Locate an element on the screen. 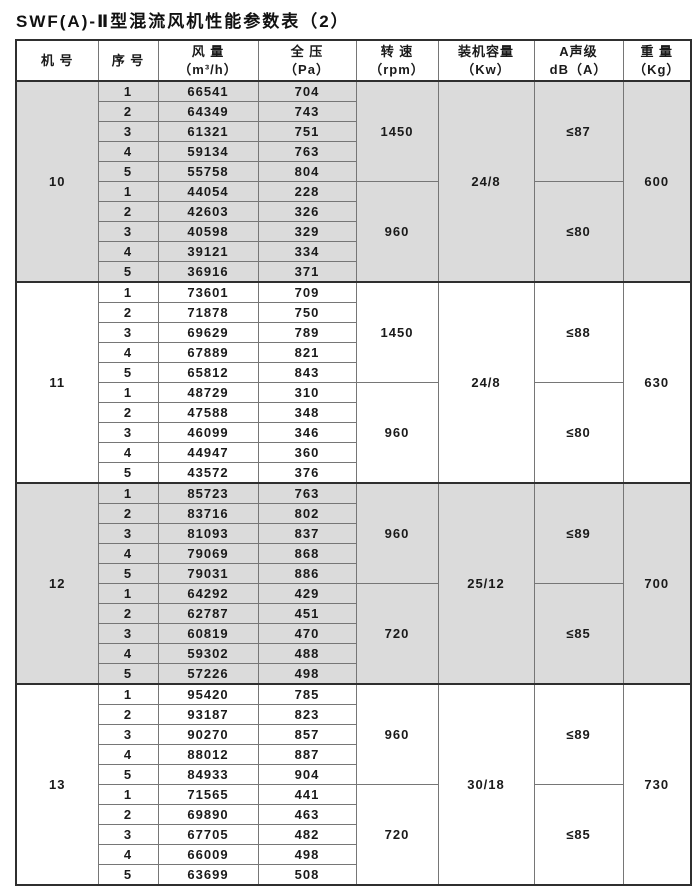  air-volume-cell: 48729 is located at coordinates (208, 392).